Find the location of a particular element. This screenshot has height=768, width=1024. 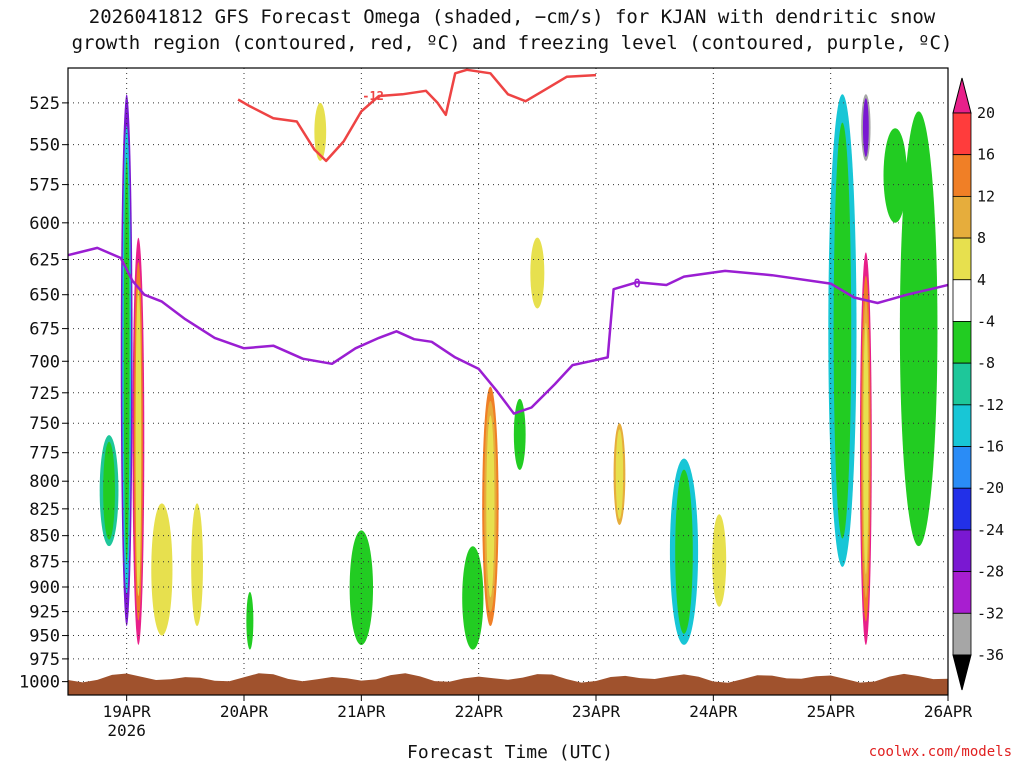

y-tick-label-975: 975 is located at coordinates (44, 660).